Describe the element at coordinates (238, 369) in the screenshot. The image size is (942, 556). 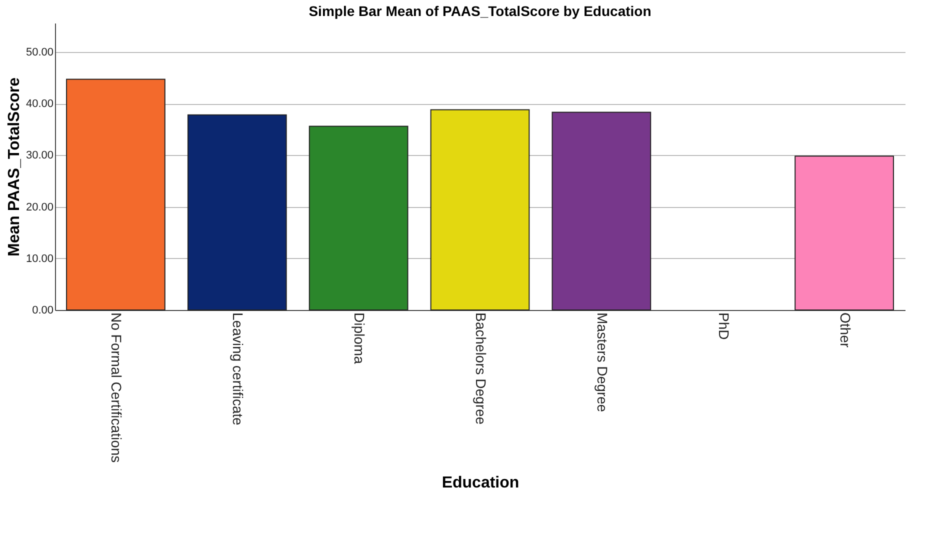
I see `x-tick-label: Leaving certificate` at that location.